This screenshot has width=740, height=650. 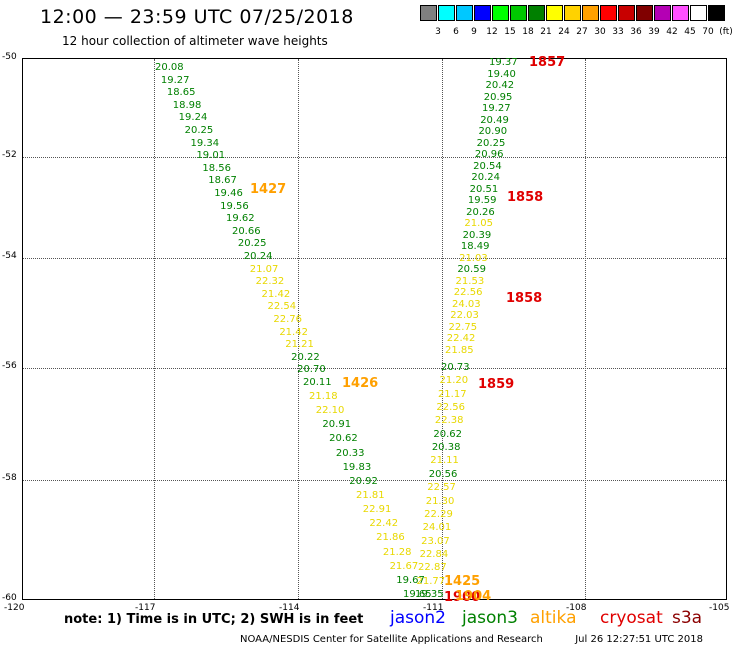 What do you see at coordinates (690, 32) in the screenshot?
I see `colorbar-label: 45` at bounding box center [690, 32].